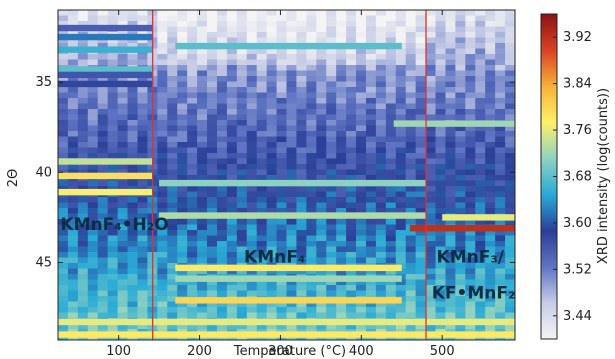 The height and width of the screenshot is (359, 615). Describe the element at coordinates (293, 183) in the screenshot. I see `peak-band` at that location.